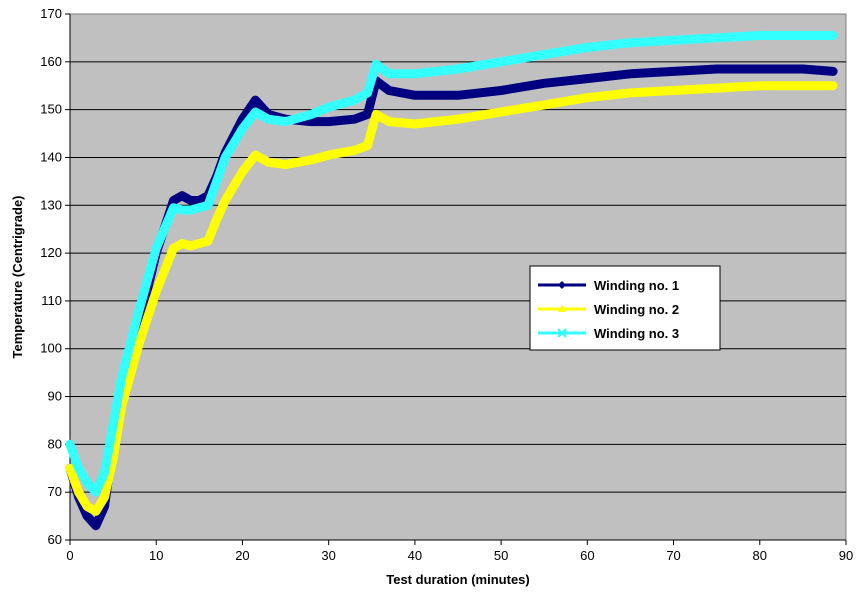  I want to click on legend-label-1: Winding no. 1, so click(636, 285).